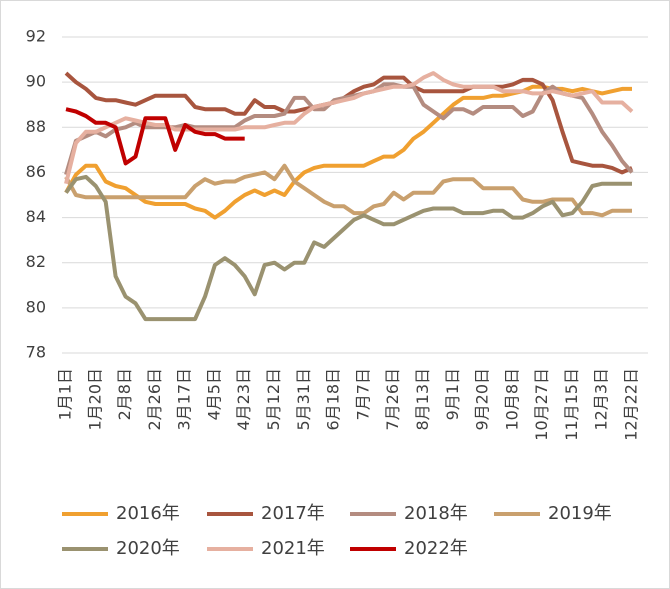 This screenshot has height=589, width=670. Describe the element at coordinates (293, 513) in the screenshot. I see `legend-label: 2017年` at that location.